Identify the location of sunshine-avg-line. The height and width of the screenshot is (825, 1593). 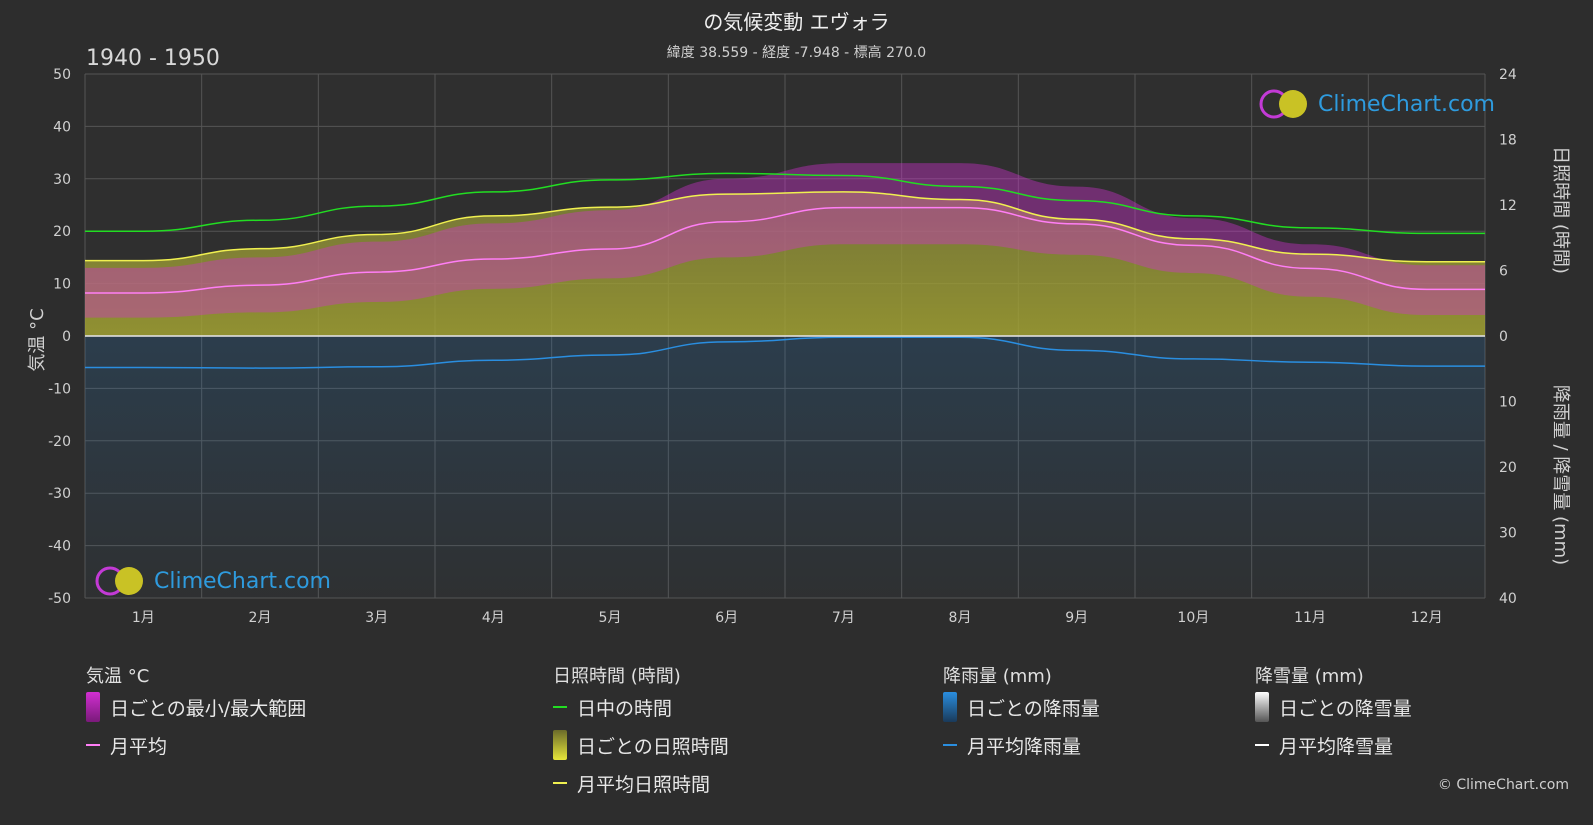
(785, 227).